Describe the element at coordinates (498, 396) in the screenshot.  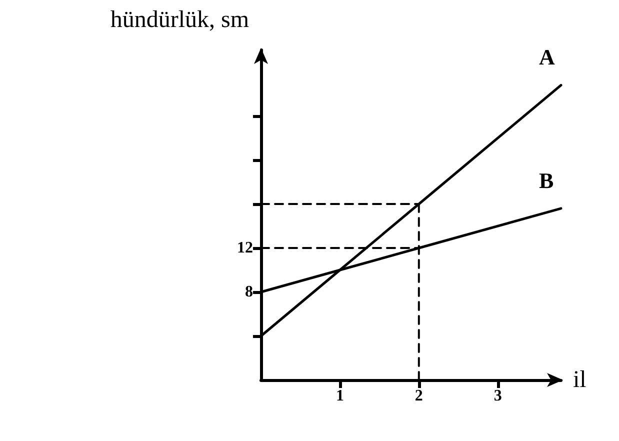
I see `x-tick-label: 3` at that location.